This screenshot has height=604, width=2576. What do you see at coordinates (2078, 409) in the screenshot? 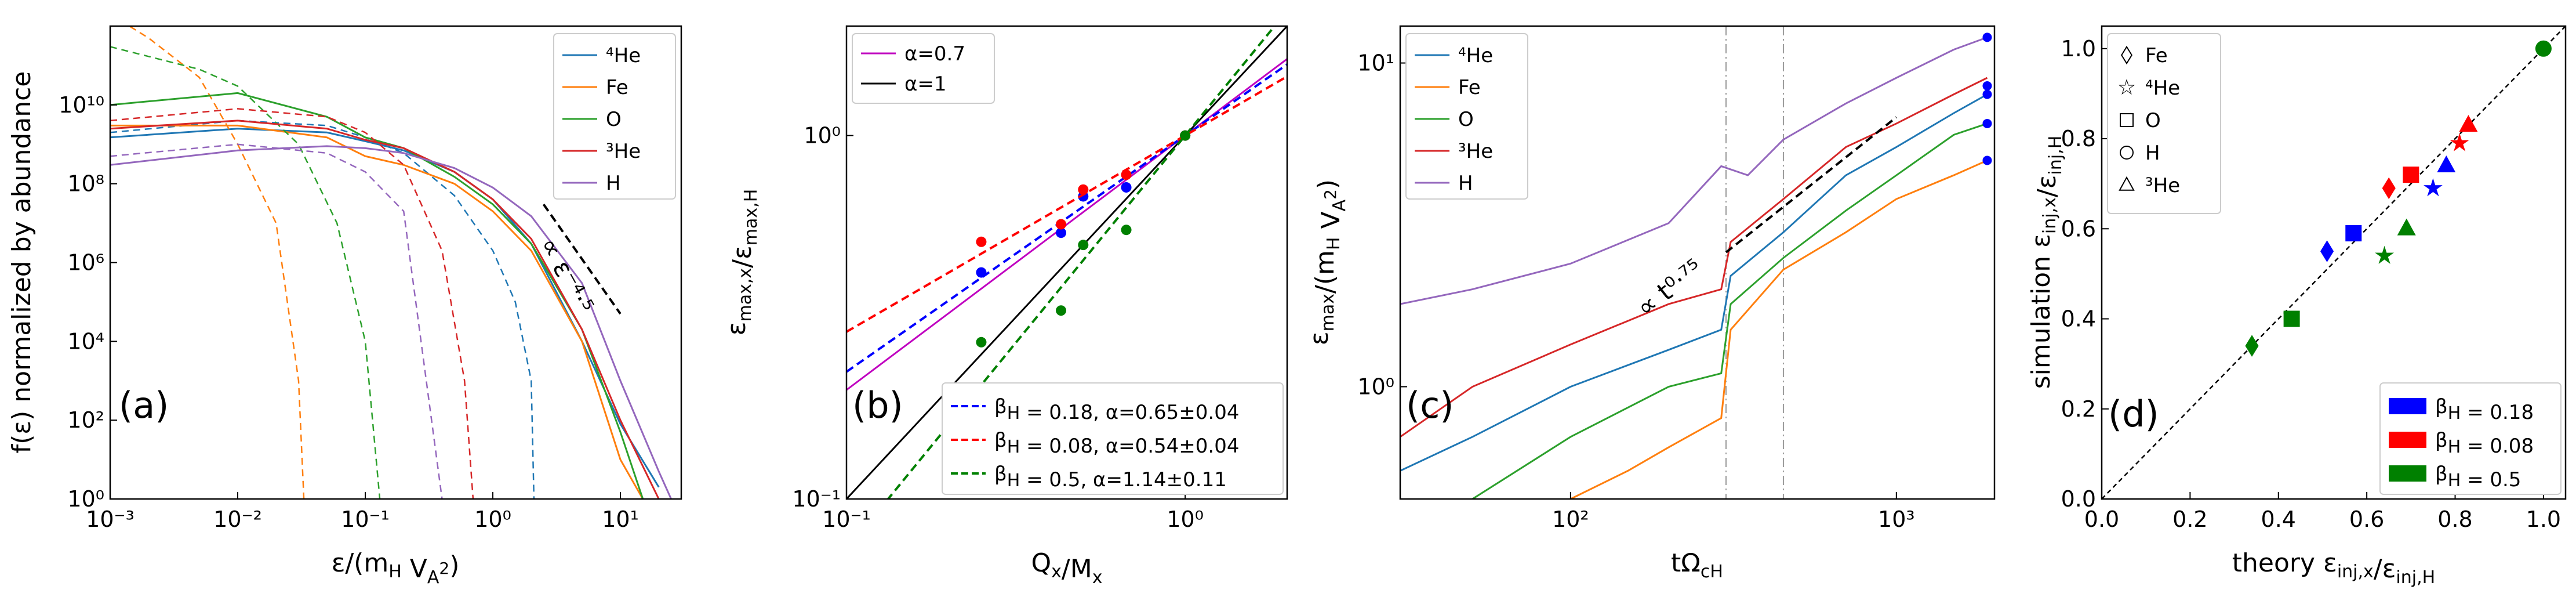
I see `y-tick-label: 0.2` at bounding box center [2078, 409].